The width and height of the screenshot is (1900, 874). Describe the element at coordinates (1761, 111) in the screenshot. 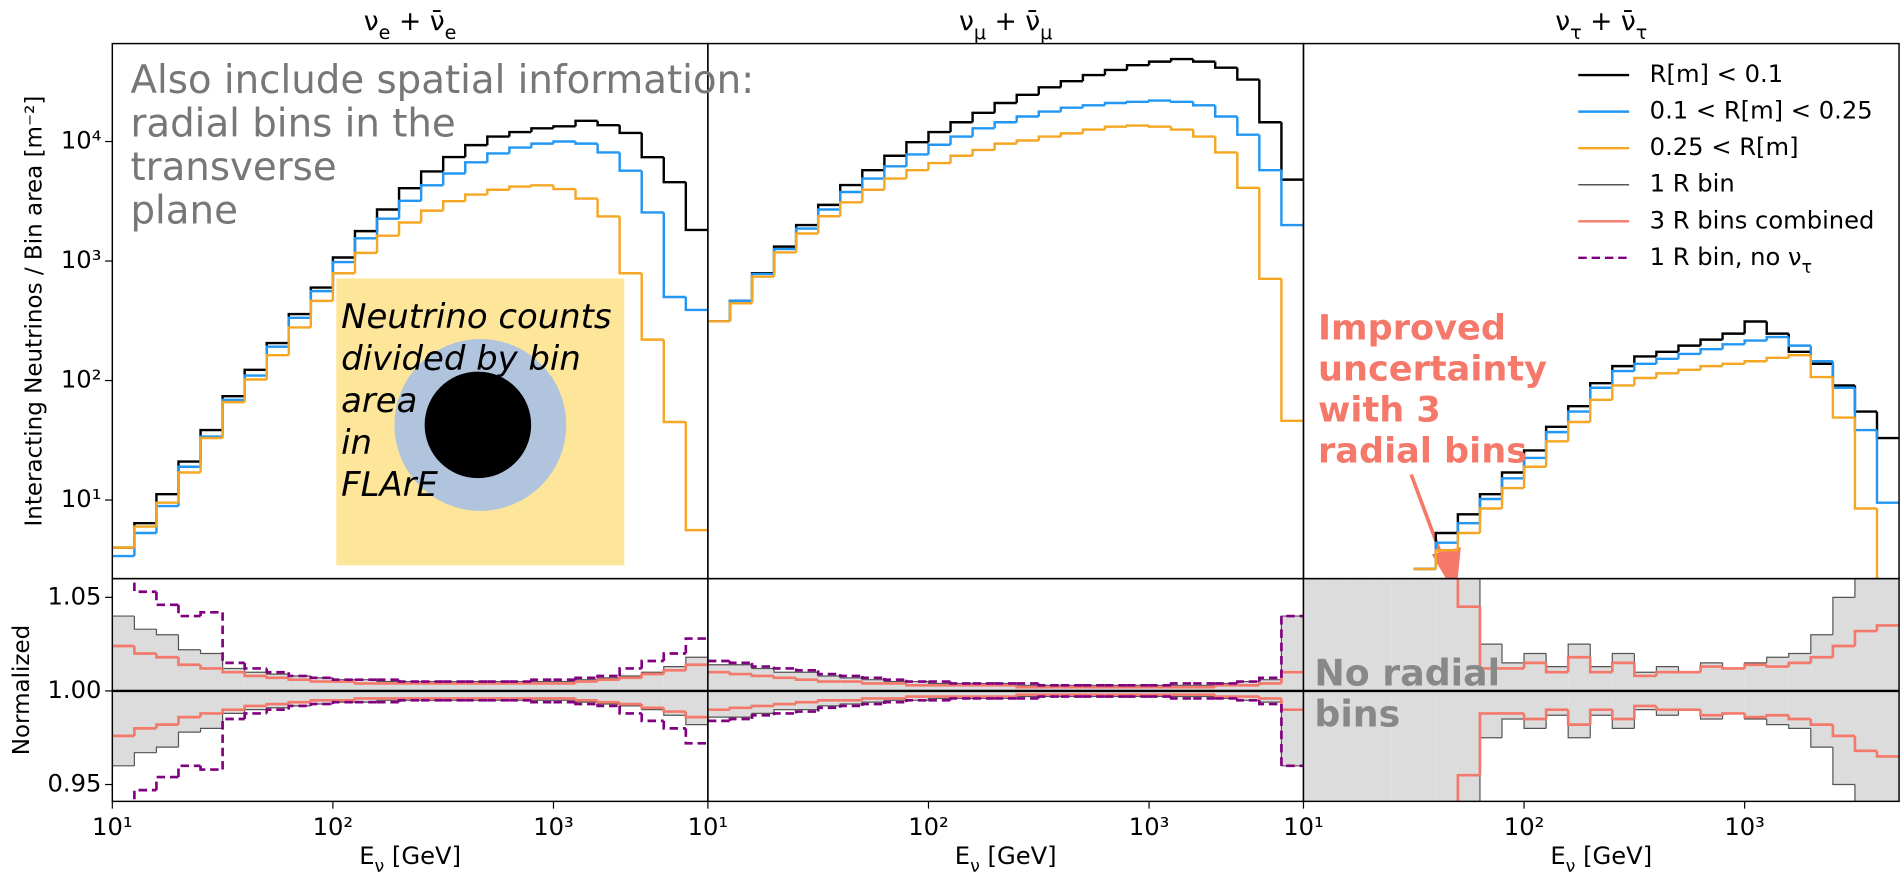

I see `legend-label: 0.1 < R[m] < 0.25` at that location.